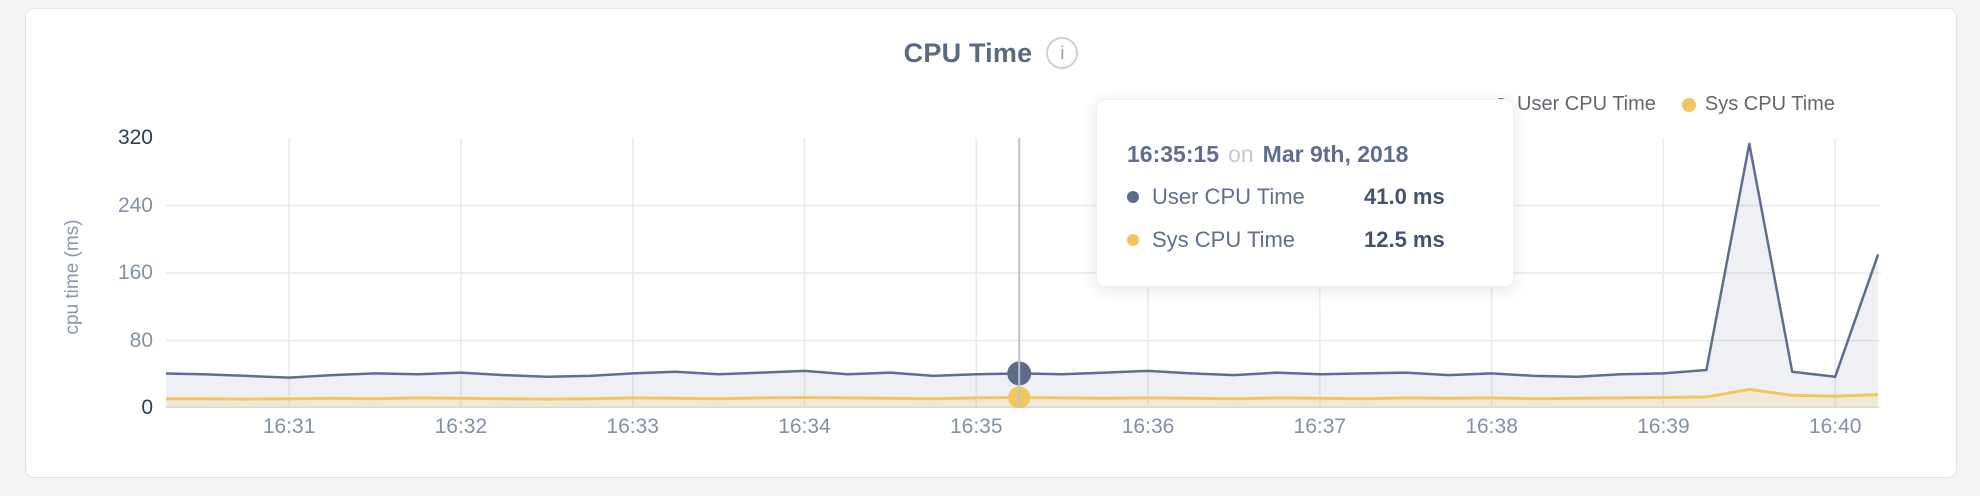 This screenshot has height=496, width=1980. Describe the element at coordinates (289, 426) in the screenshot. I see `x-tick-label: 16:31` at that location.